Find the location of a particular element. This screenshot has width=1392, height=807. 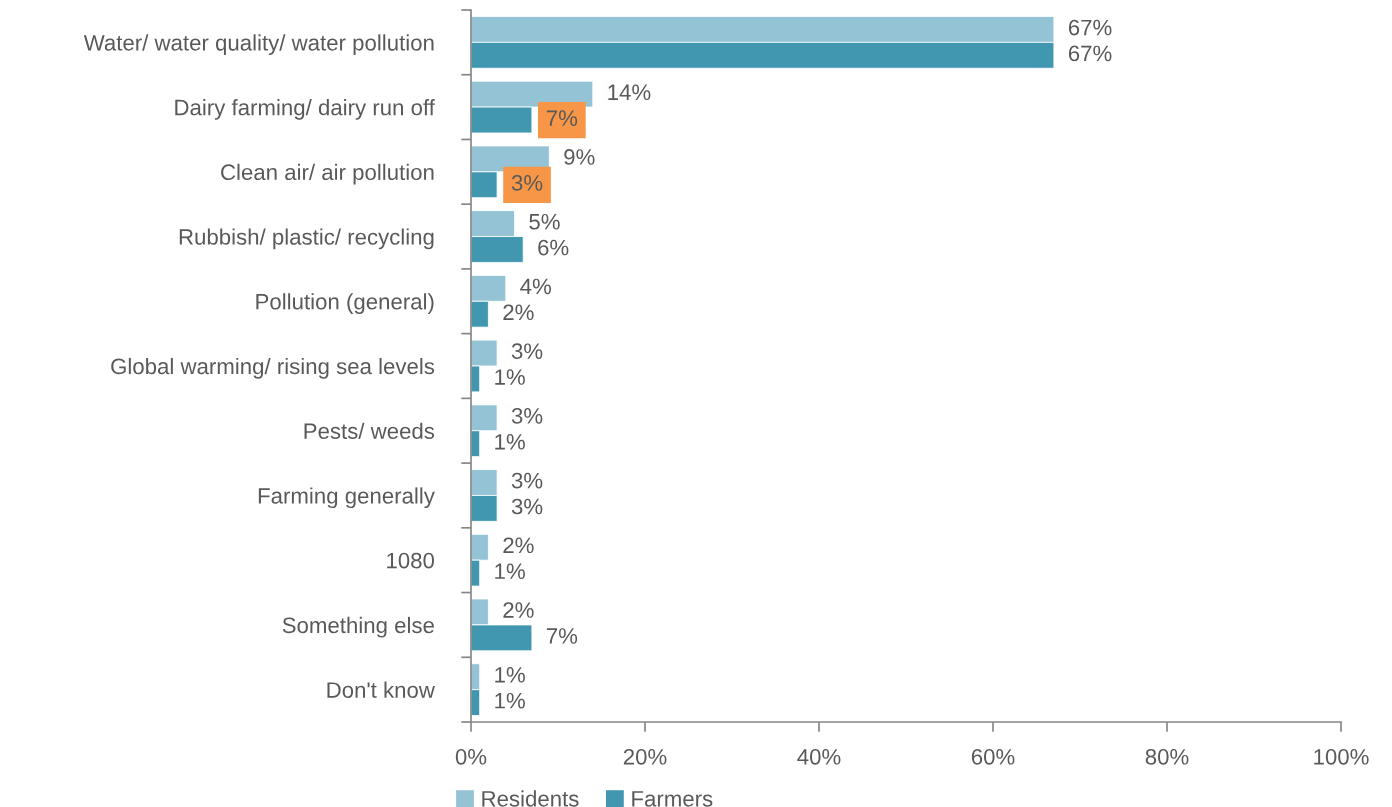

data-label: 6% is located at coordinates (553, 247).